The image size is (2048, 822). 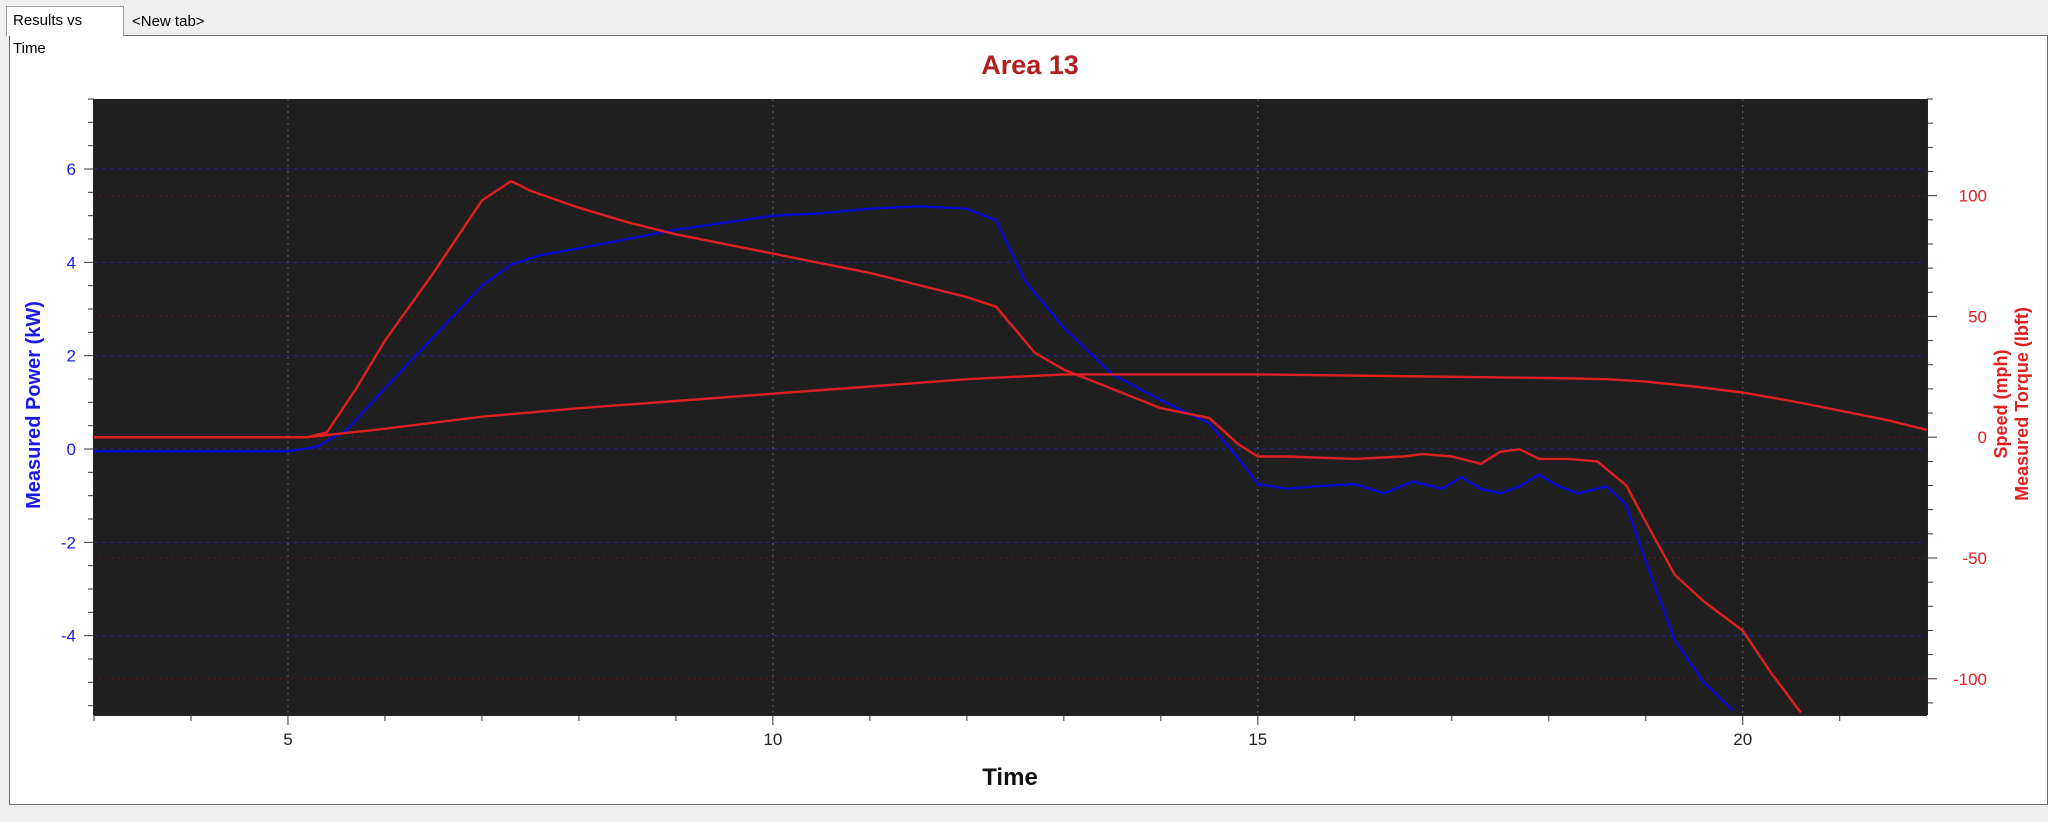 I want to click on x-axis-label: Time, so click(x=1010, y=777).